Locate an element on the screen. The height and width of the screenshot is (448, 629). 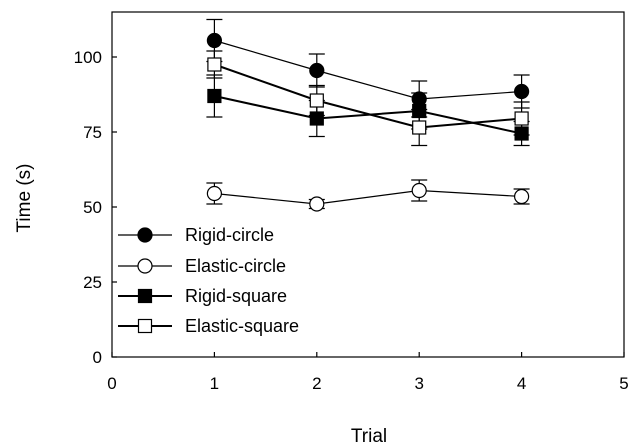
legend-item-rigid-square: Rigid-square is located at coordinates (202, 296).